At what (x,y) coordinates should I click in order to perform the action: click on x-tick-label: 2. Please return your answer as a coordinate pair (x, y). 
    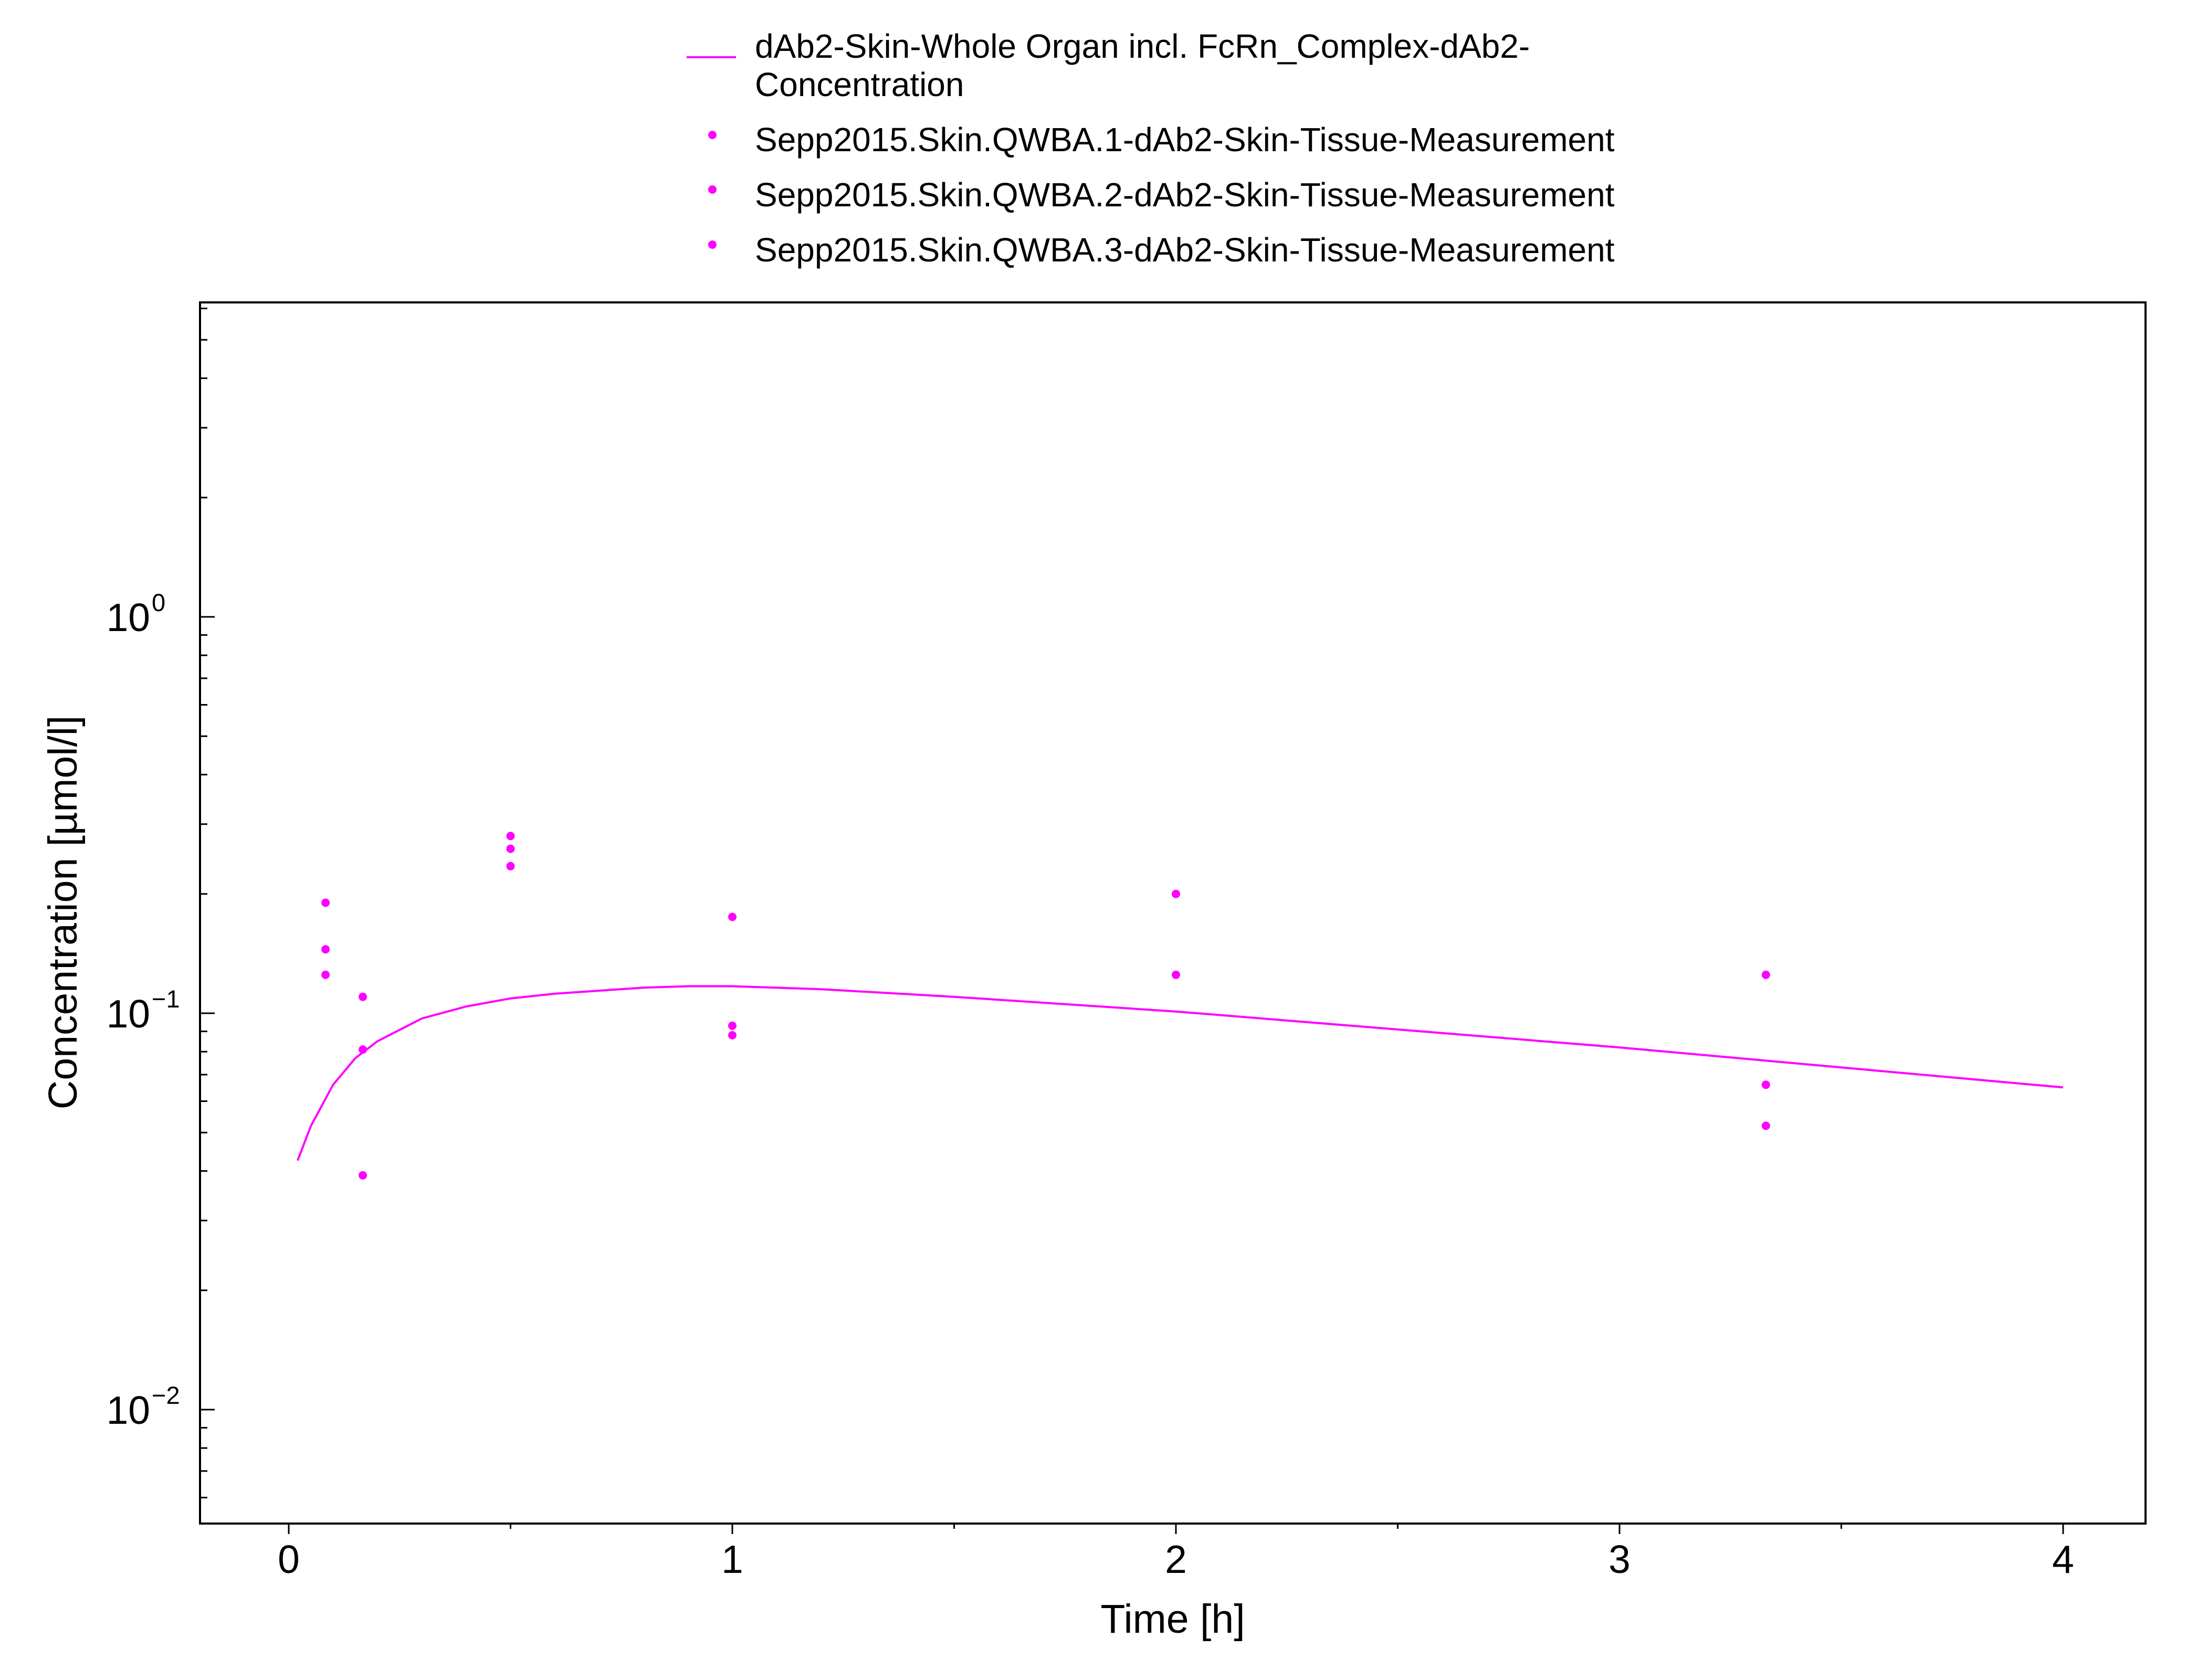
    Looking at the image, I should click on (1176, 1559).